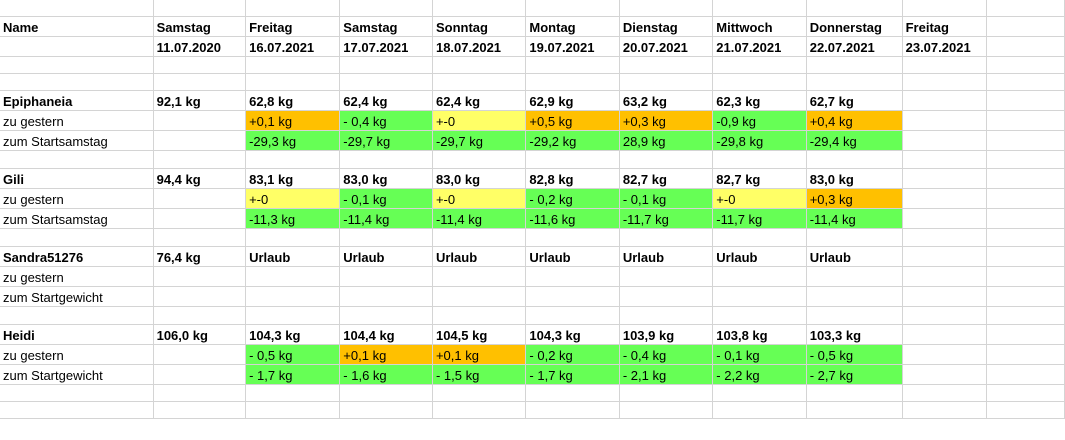 Image resolution: width=1065 pixels, height=440 pixels. What do you see at coordinates (479, 374) in the screenshot?
I see `diff-value-cell: - 1,5 kg` at bounding box center [479, 374].